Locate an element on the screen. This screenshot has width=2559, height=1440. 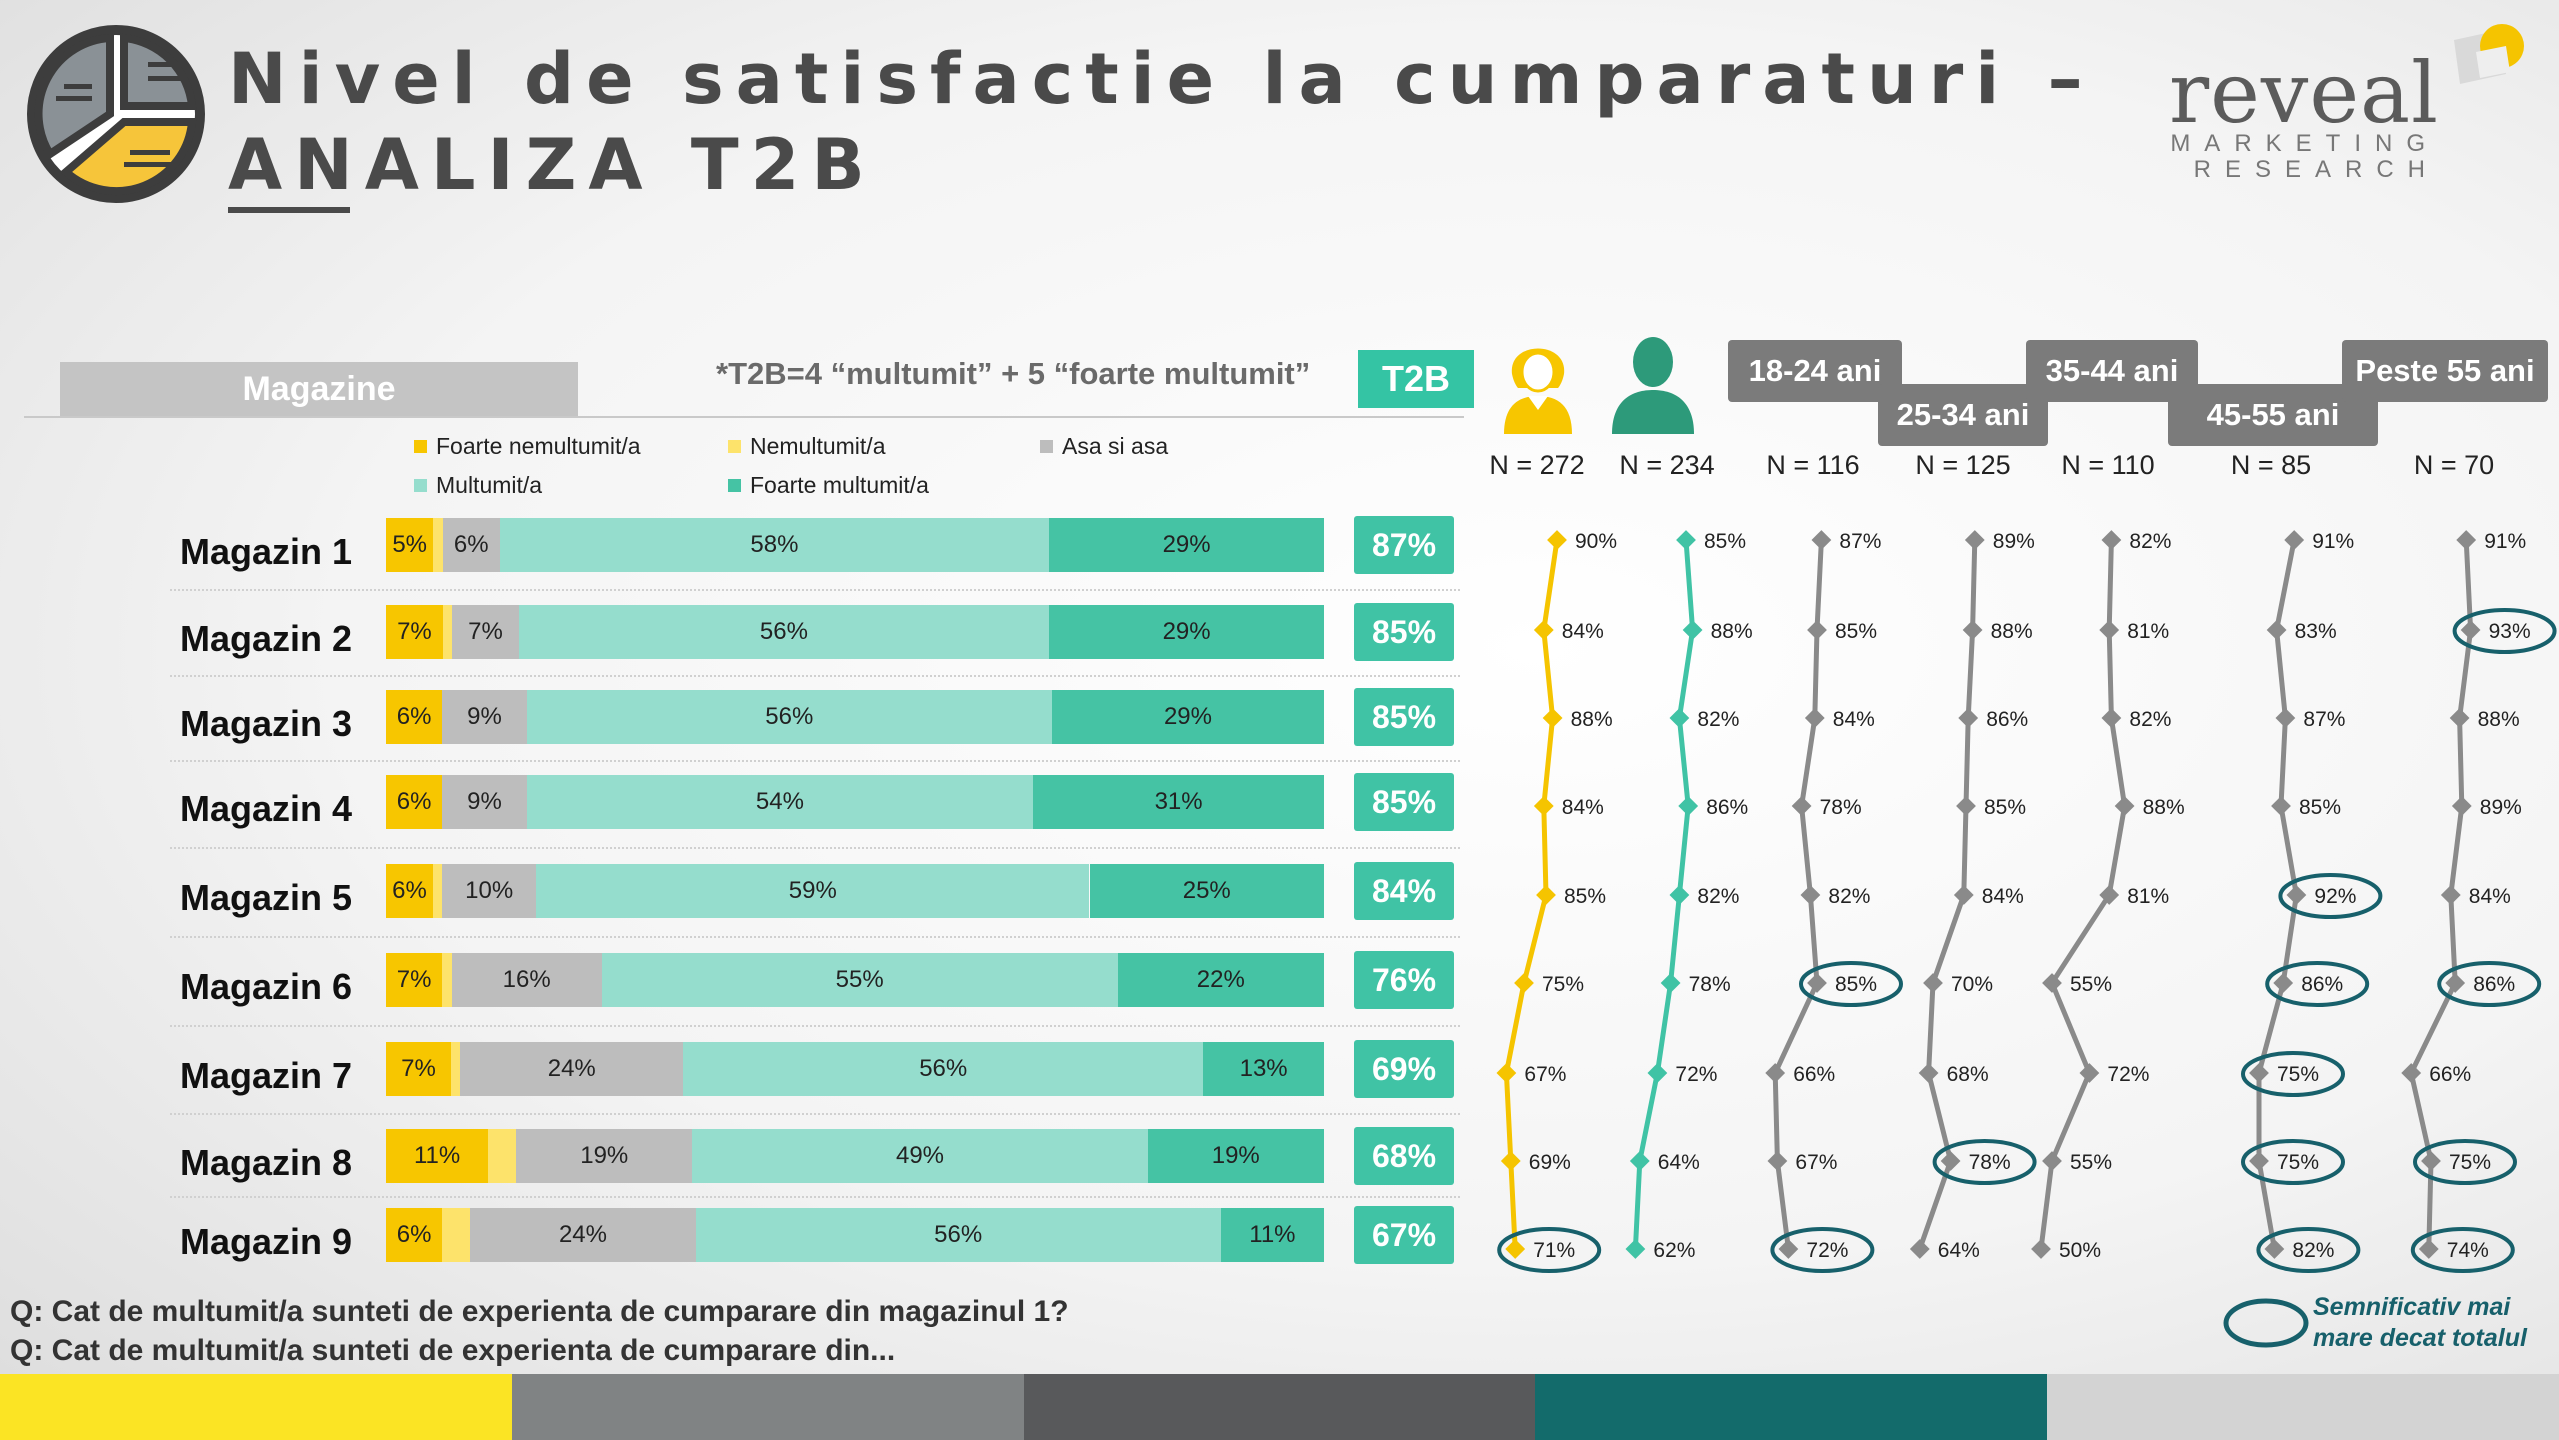
row-label-magazin-3: Magazin 3 is located at coordinates (266, 723).